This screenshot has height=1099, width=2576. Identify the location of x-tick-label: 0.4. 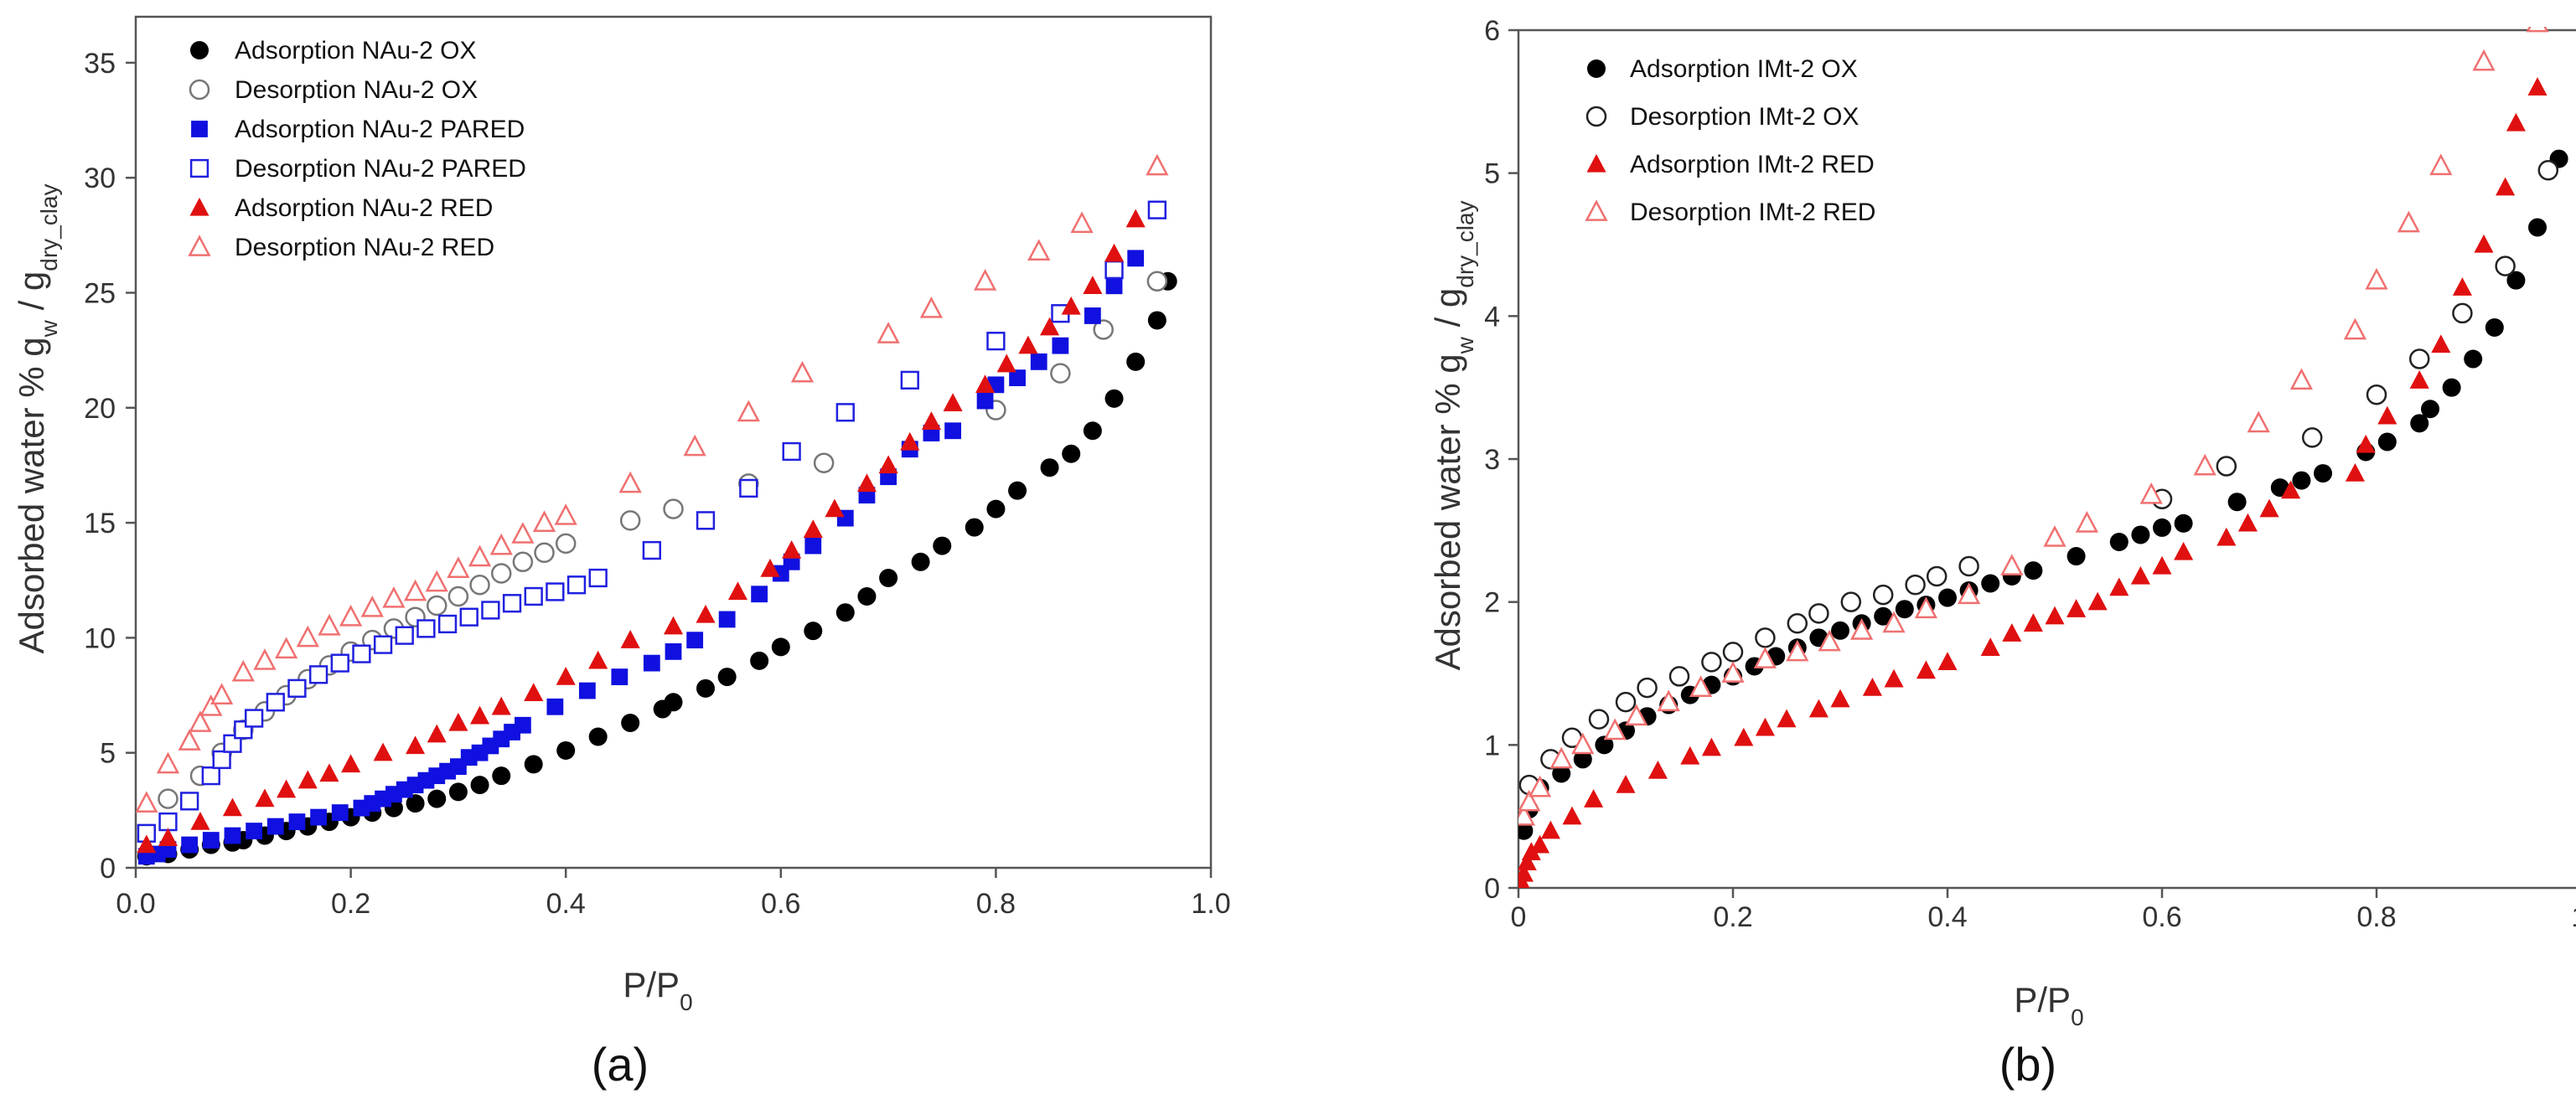
(566, 904).